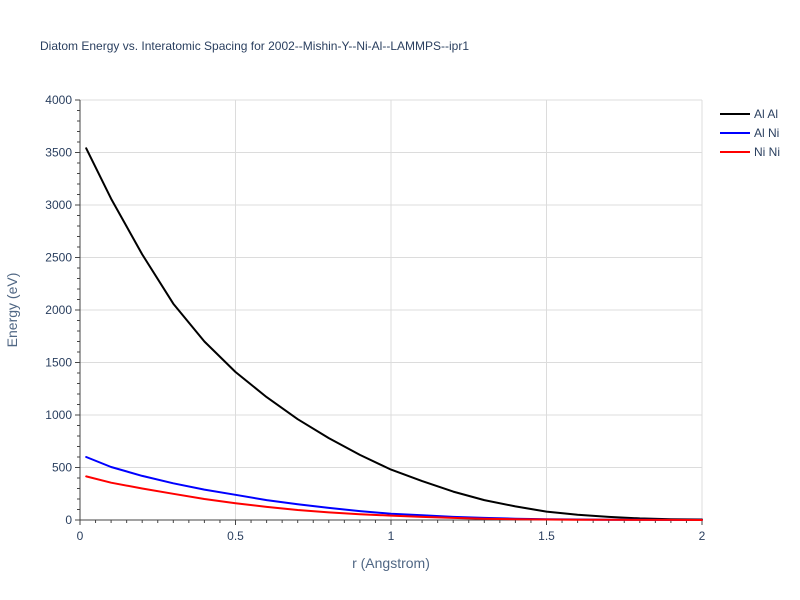  What do you see at coordinates (58, 153) in the screenshot?
I see `y-tick-label: 3500` at bounding box center [58, 153].